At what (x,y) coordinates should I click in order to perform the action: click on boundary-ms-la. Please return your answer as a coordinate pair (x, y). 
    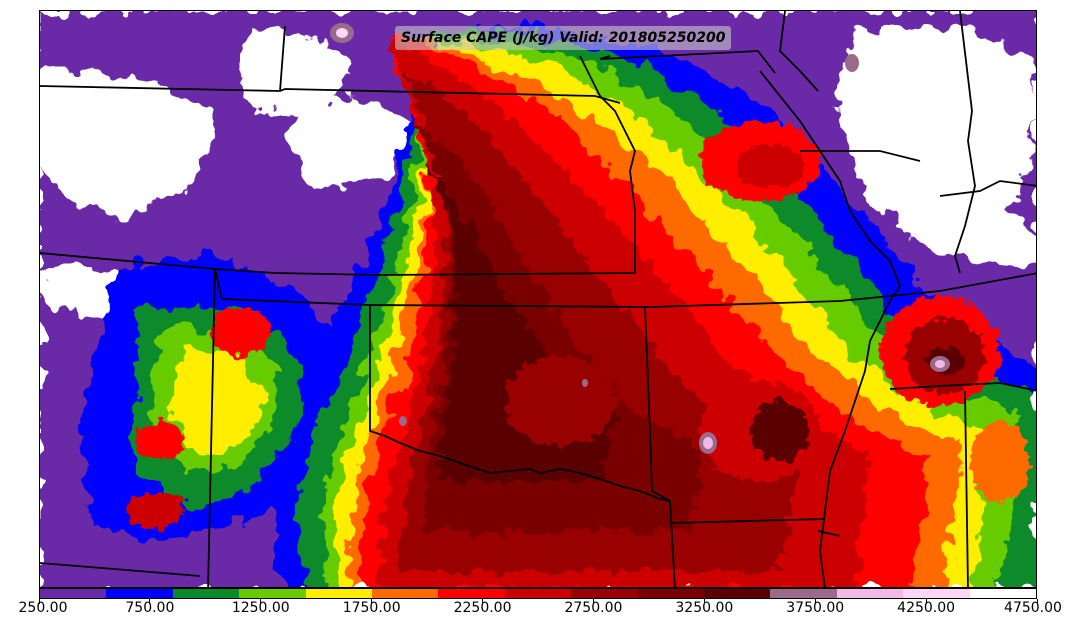
    Looking at the image, I should click on (829, 533).